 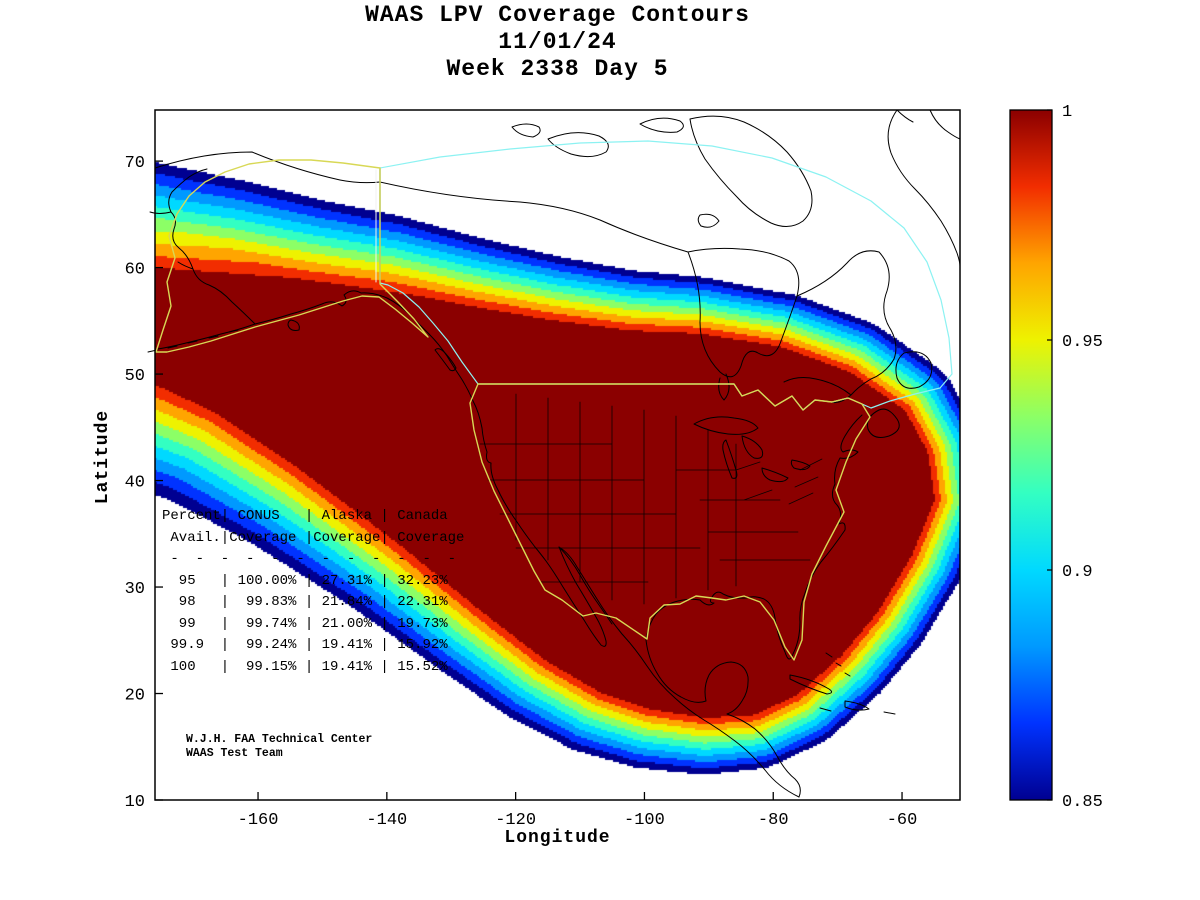 I want to click on labrador-coastline, so click(x=840, y=326).